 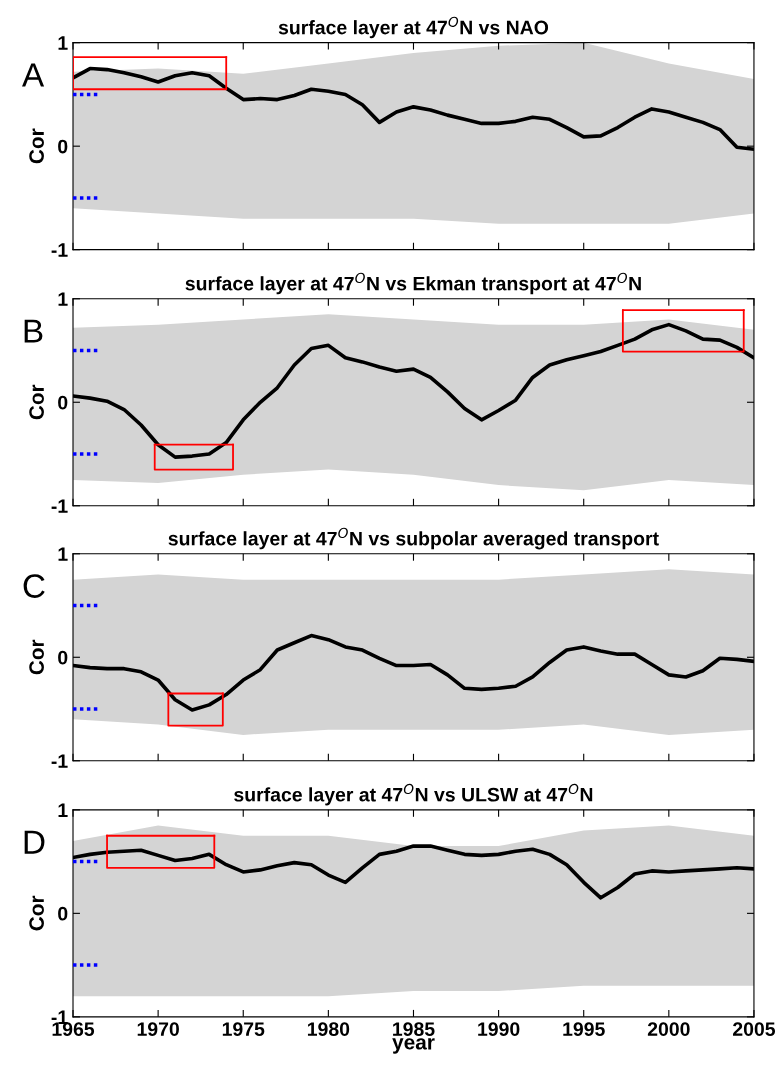 What do you see at coordinates (413, 538) in the screenshot?
I see `chart-title: surface layer at 47$^{O}$N vs subpolar averaged transport` at bounding box center [413, 538].